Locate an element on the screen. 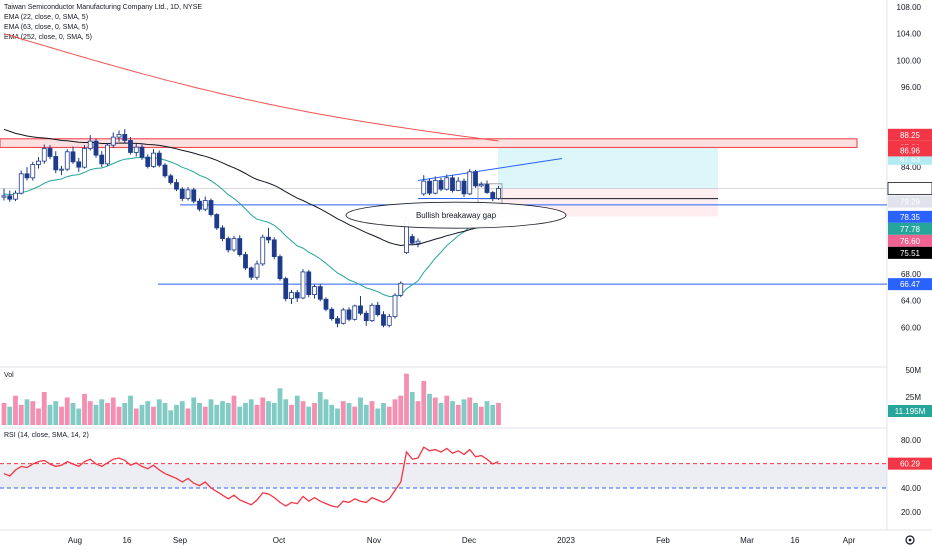 The height and width of the screenshot is (550, 932). annotation-label: Bullish breakaway gap is located at coordinates (456, 215).